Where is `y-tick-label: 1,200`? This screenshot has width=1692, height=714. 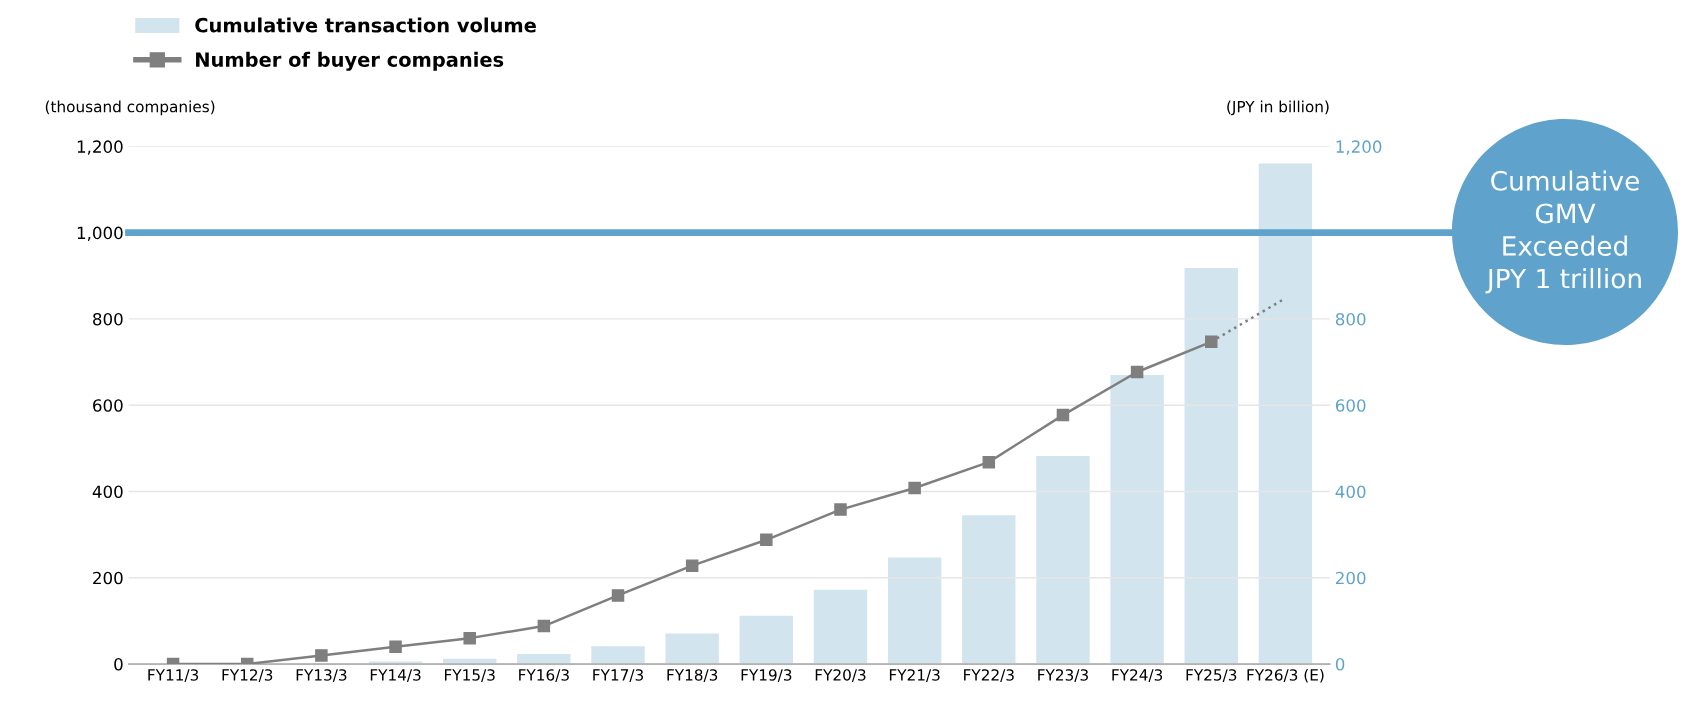
y-tick-label: 1,200 is located at coordinates (100, 147).